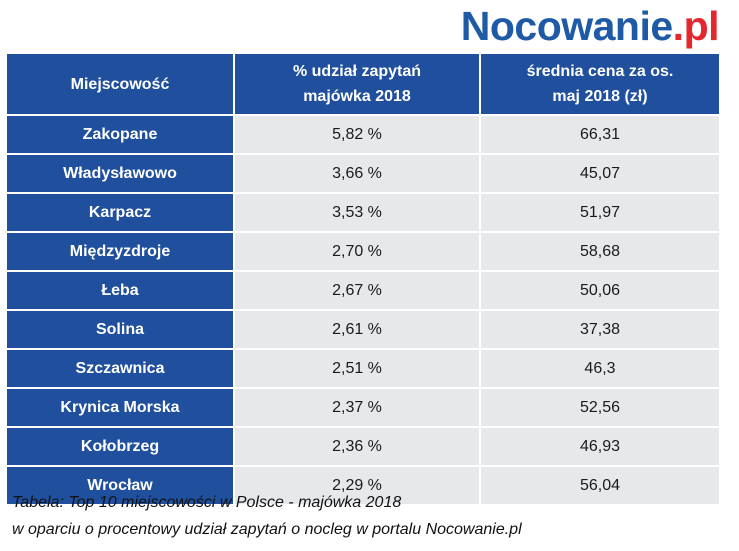  What do you see at coordinates (357, 485) in the screenshot?
I see `share-cell: 2,29 %` at bounding box center [357, 485].